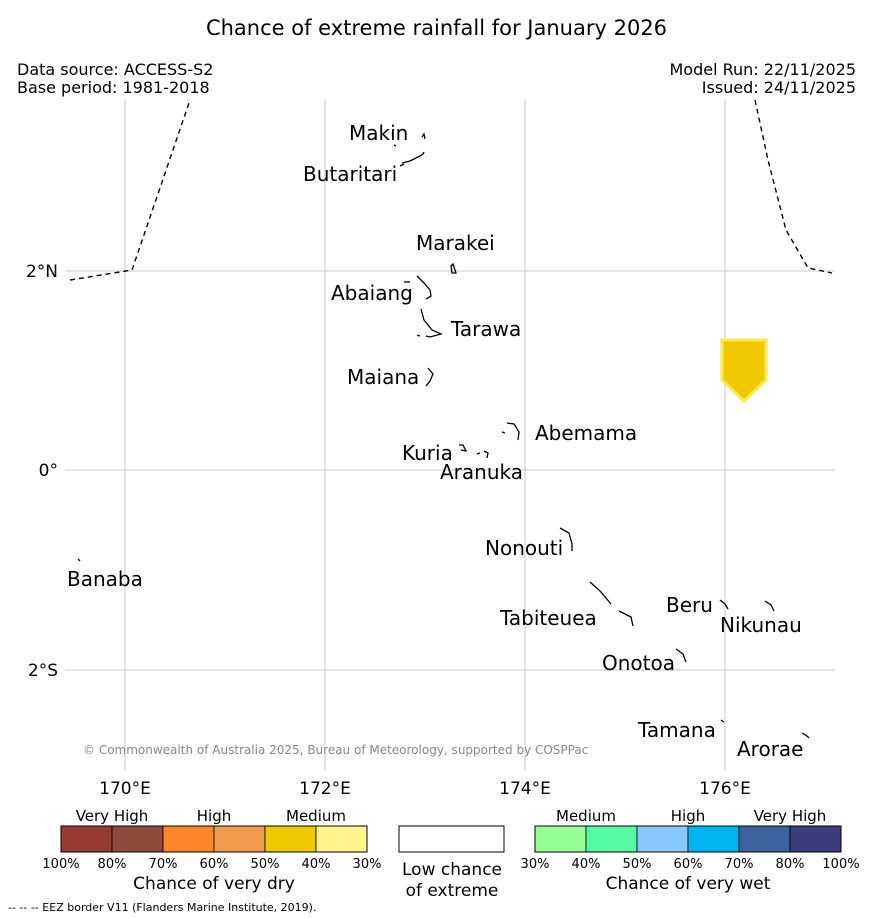  I want to click on dry-tick-4: 50%, so click(265, 864).